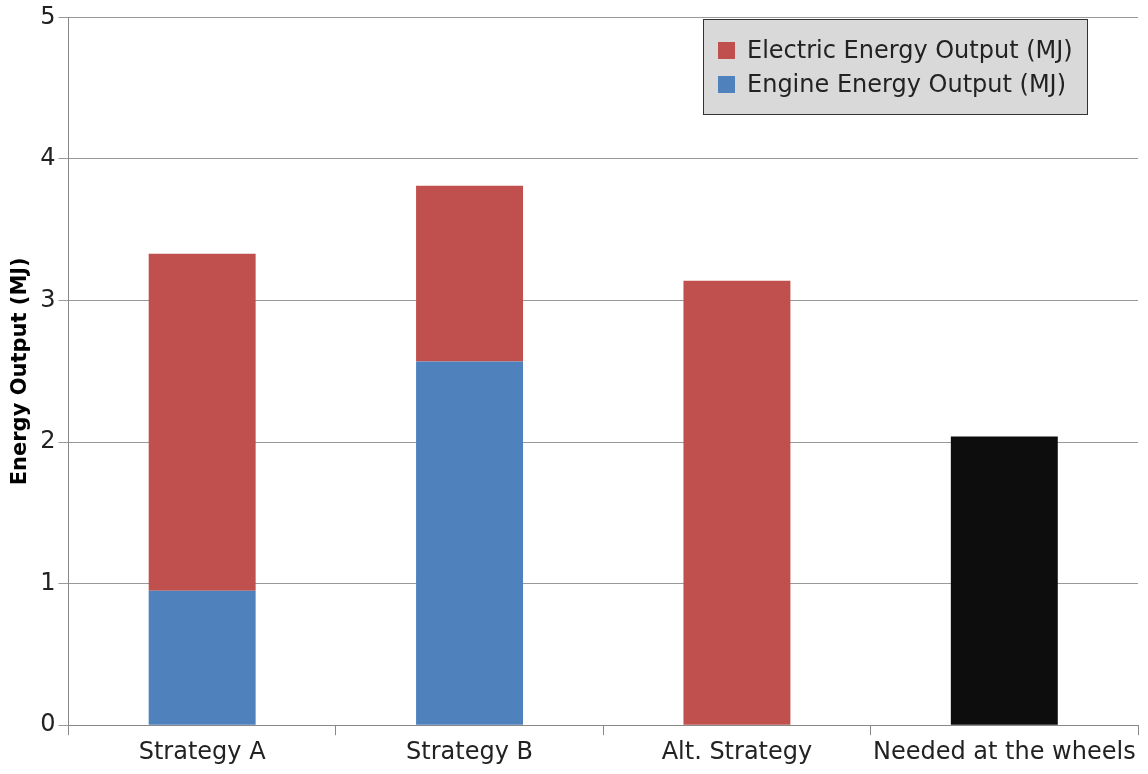 The height and width of the screenshot is (774, 1148). What do you see at coordinates (470, 750) in the screenshot?
I see `x-tick-label: Strategy B` at bounding box center [470, 750].